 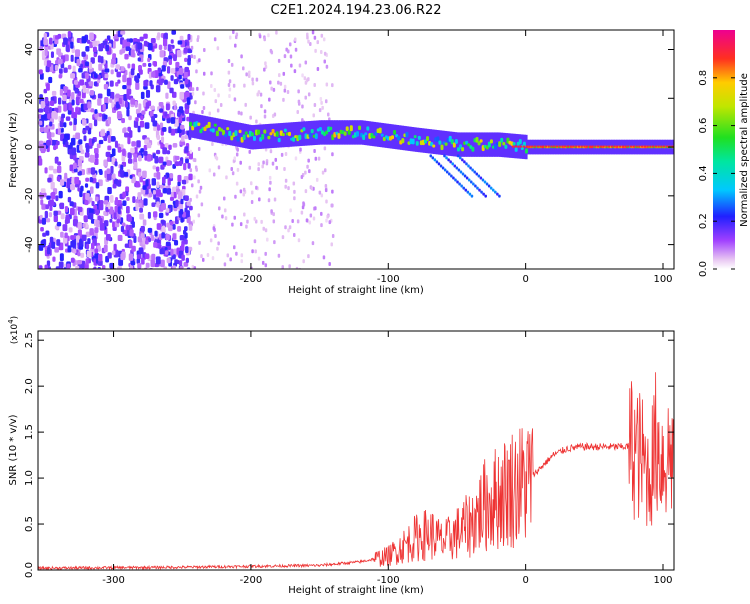 What do you see at coordinates (13, 449) in the screenshot?
I see `snr-y-axis-label: SNR (10 * v/v)` at bounding box center [13, 449].